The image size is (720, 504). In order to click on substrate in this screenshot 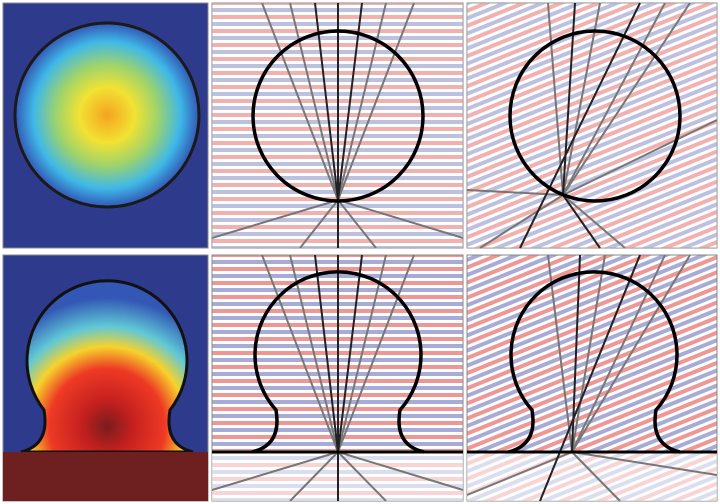, I will do `click(105, 476)`.